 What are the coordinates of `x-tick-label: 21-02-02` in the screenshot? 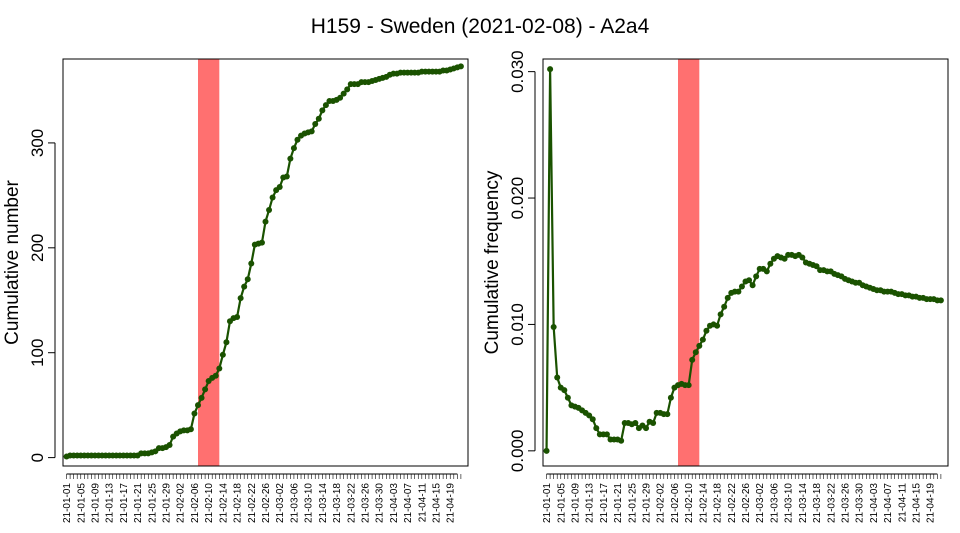 It's located at (661, 503).